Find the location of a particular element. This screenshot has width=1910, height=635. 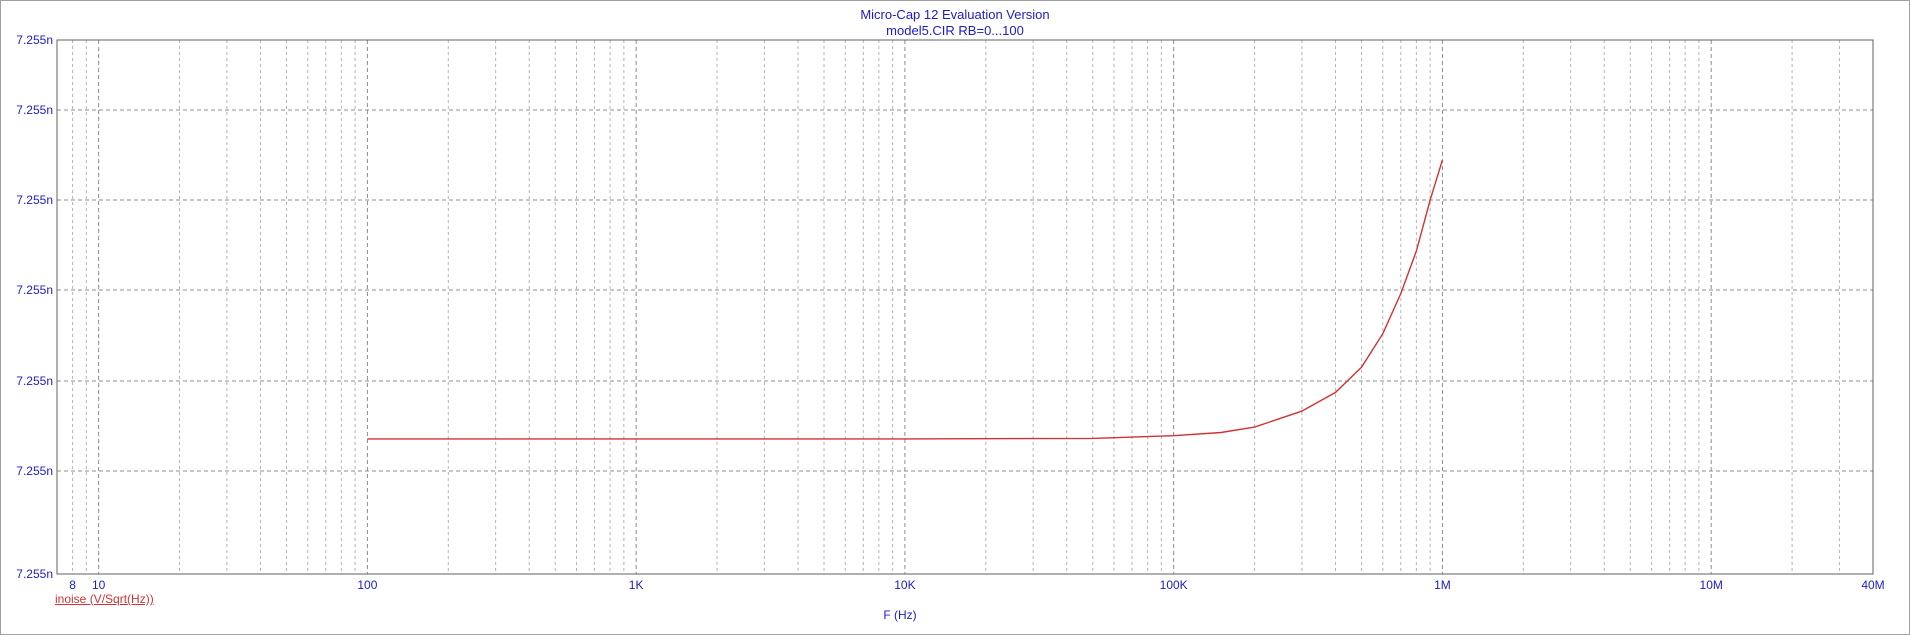

x-tick-label: 100 is located at coordinates (367, 585).